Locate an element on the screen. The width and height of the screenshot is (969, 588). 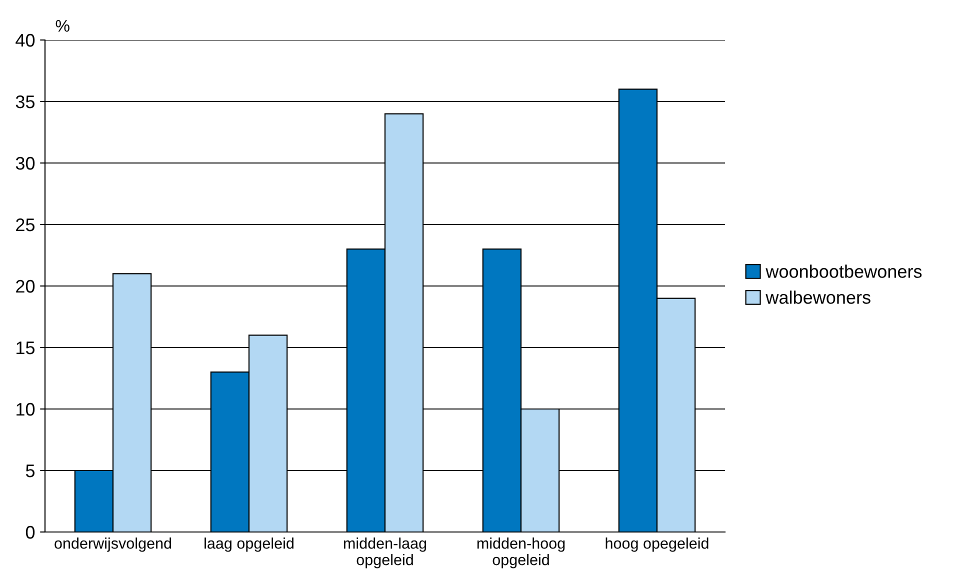
x-tick-label: midden-hoog opgeleid is located at coordinates (521, 553).